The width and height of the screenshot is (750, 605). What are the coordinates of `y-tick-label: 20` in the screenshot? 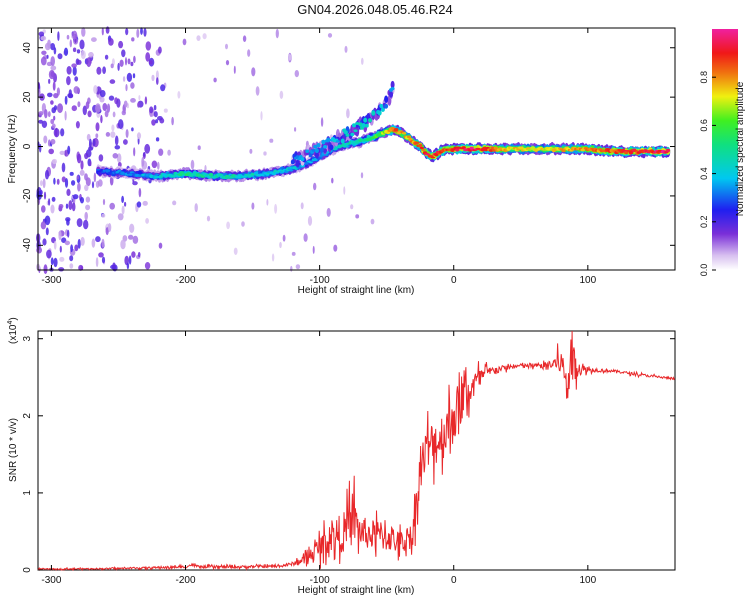 It's located at (27, 97).